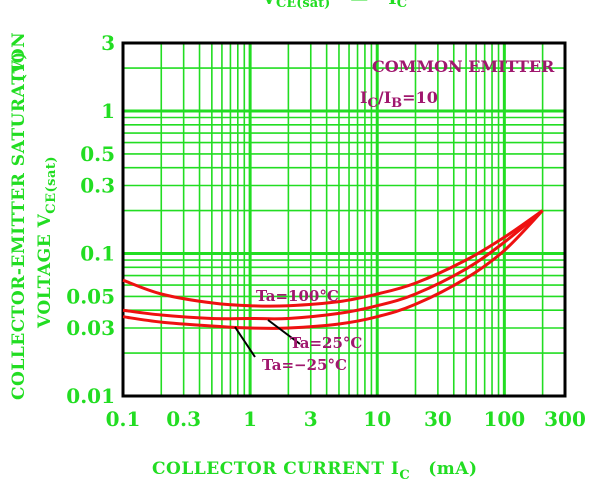 The width and height of the screenshot is (590, 486). What do you see at coordinates (404, 475) in the screenshot?
I see `x-axis-title-sub: C` at bounding box center [404, 475].